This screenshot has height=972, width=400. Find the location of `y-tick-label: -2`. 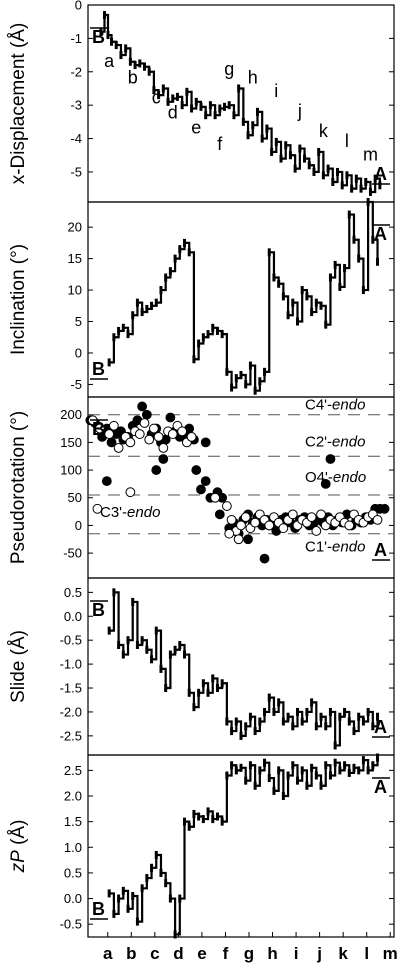

y-tick-label: -2 is located at coordinates (76, 71).